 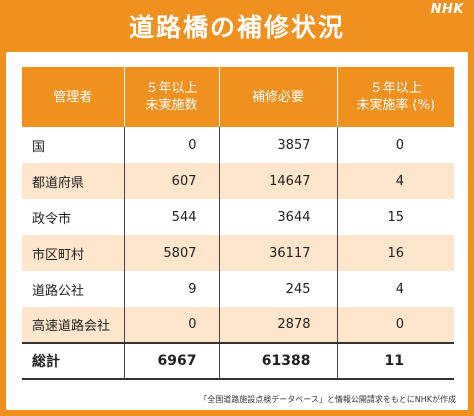 I want to click on column-header-unrepaired-rate: ５年以上 未実施率 (%), so click(x=395, y=97).